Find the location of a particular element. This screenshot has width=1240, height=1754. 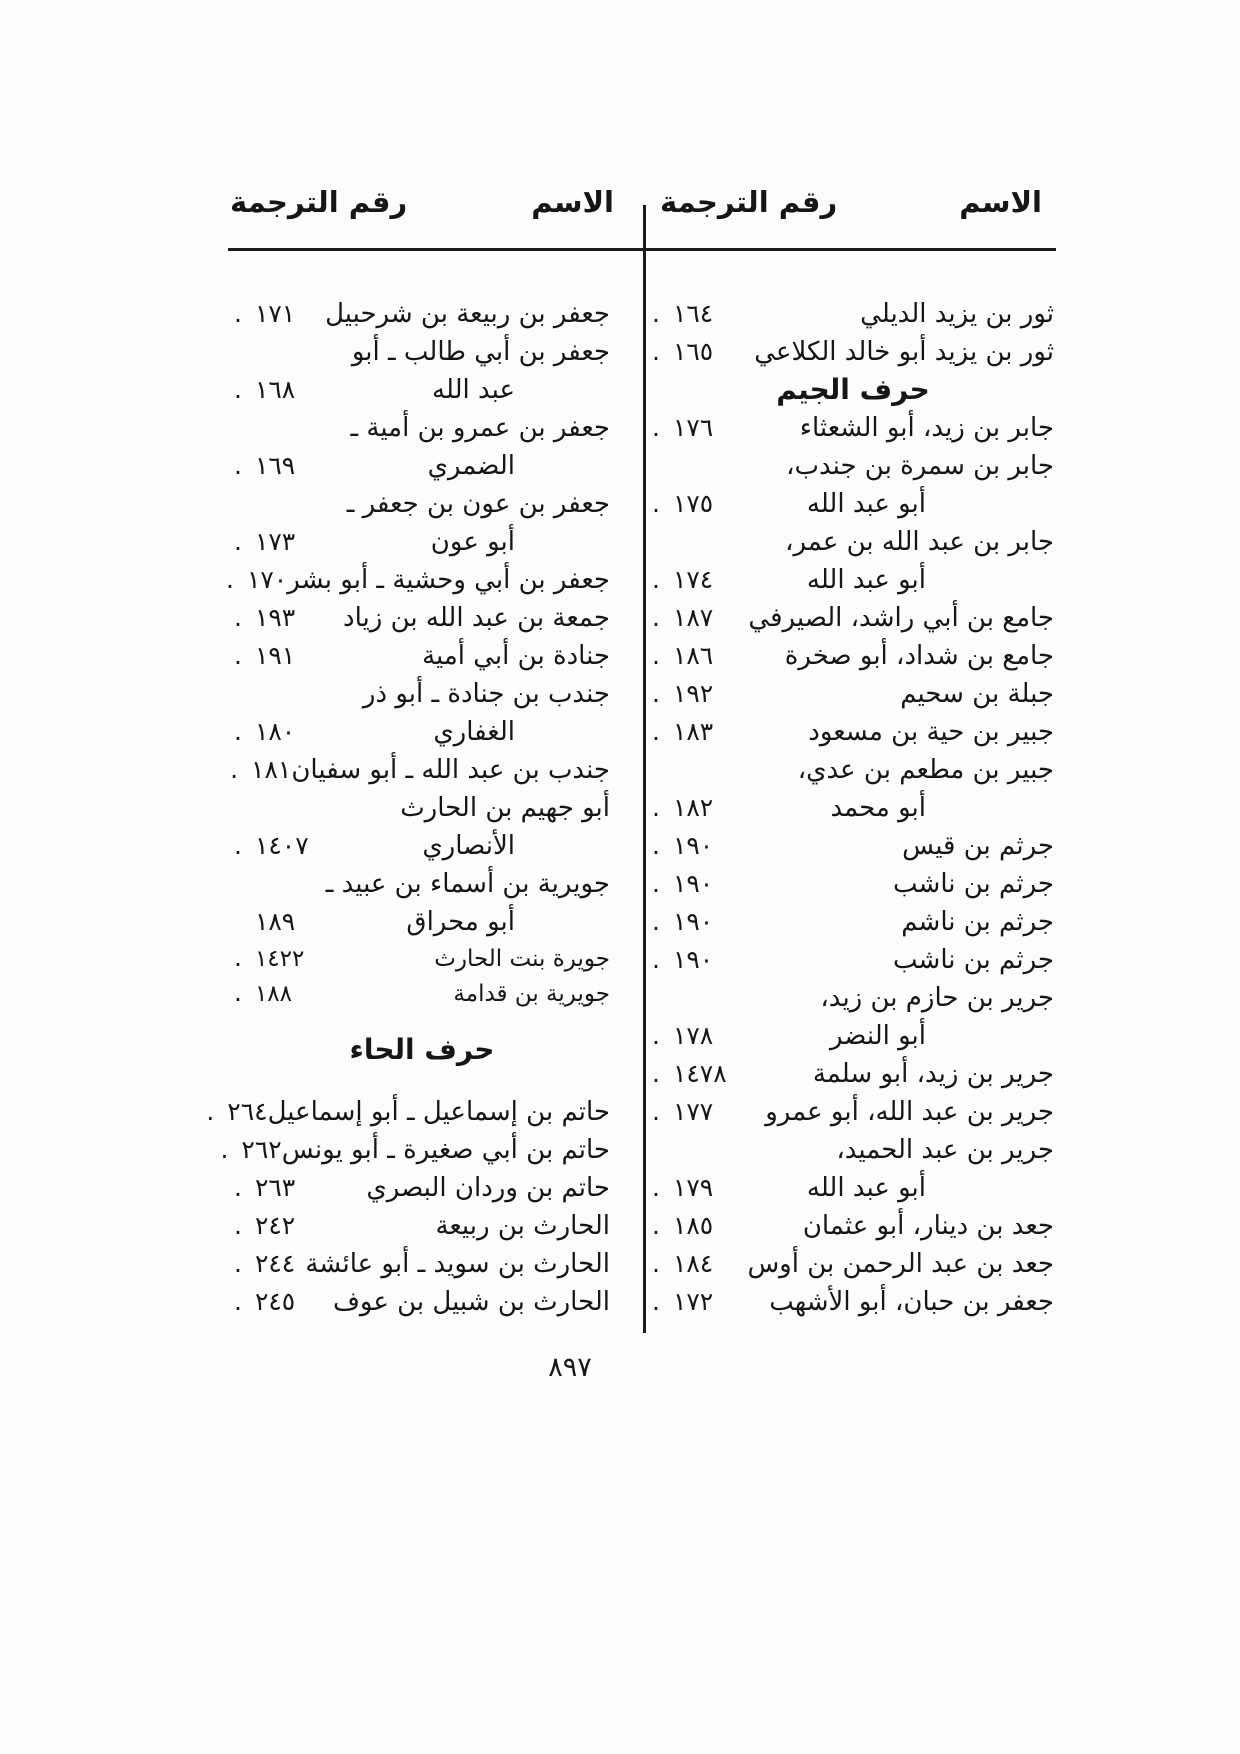

entry-number-value: ١٩٠ is located at coordinates (693, 845).